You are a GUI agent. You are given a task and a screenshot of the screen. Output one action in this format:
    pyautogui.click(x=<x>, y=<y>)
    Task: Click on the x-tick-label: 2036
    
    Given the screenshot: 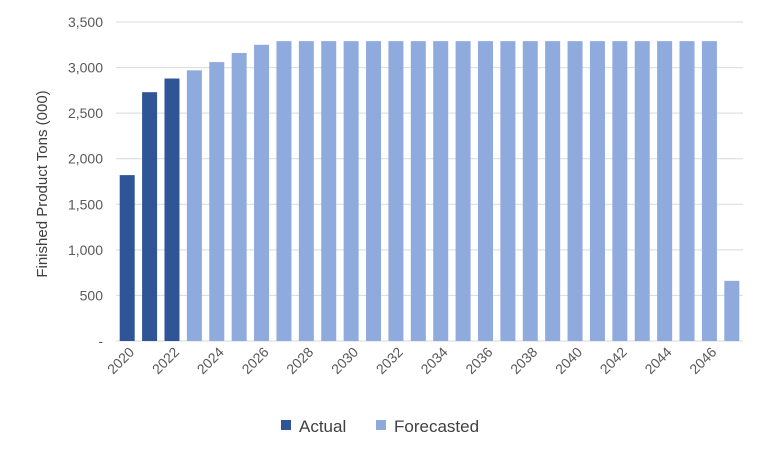 What is the action you would take?
    pyautogui.click(x=478, y=360)
    